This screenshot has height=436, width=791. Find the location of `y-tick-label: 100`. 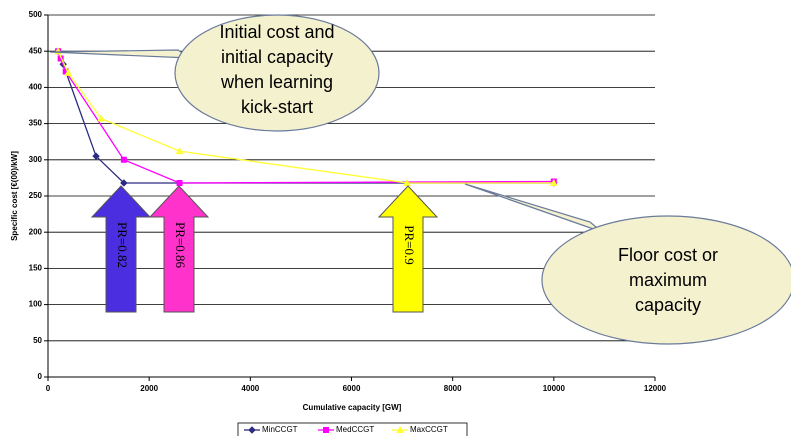

y-tick-label: 100 is located at coordinates (36, 304).